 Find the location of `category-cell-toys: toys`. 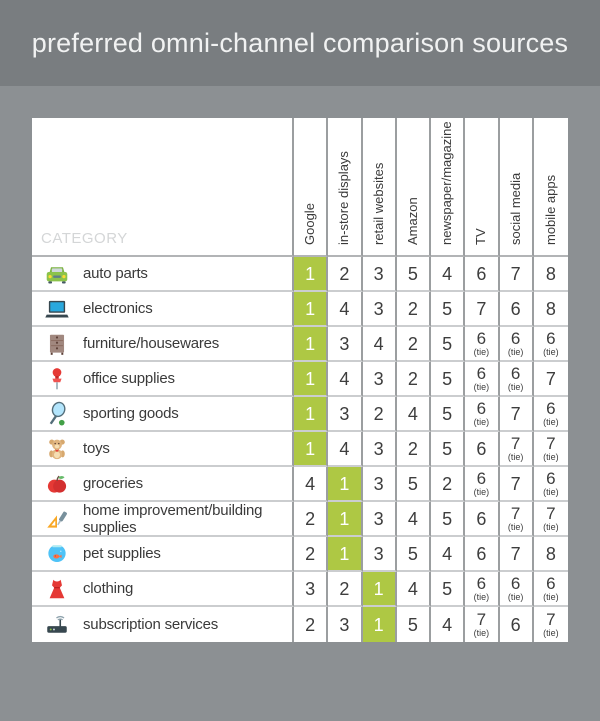

category-cell-toys: toys is located at coordinates (163, 449).